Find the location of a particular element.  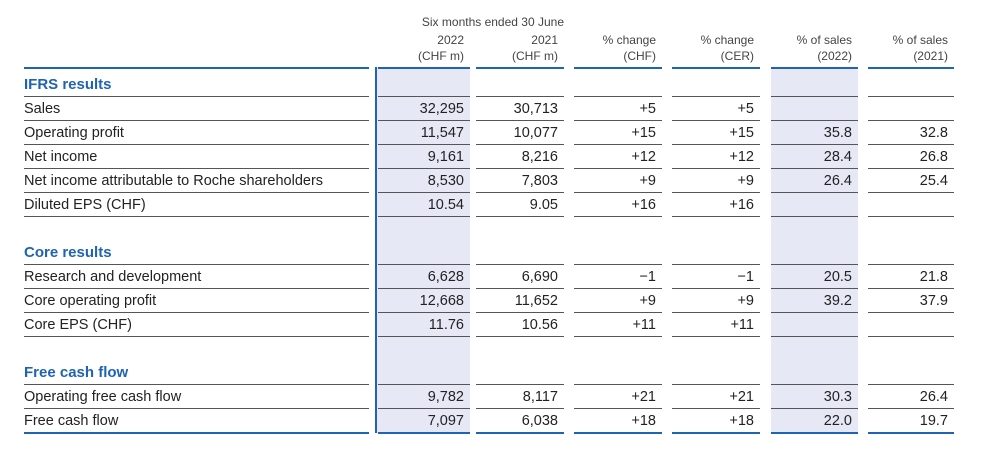

table-cell: 19.7 is located at coordinates (933, 421).